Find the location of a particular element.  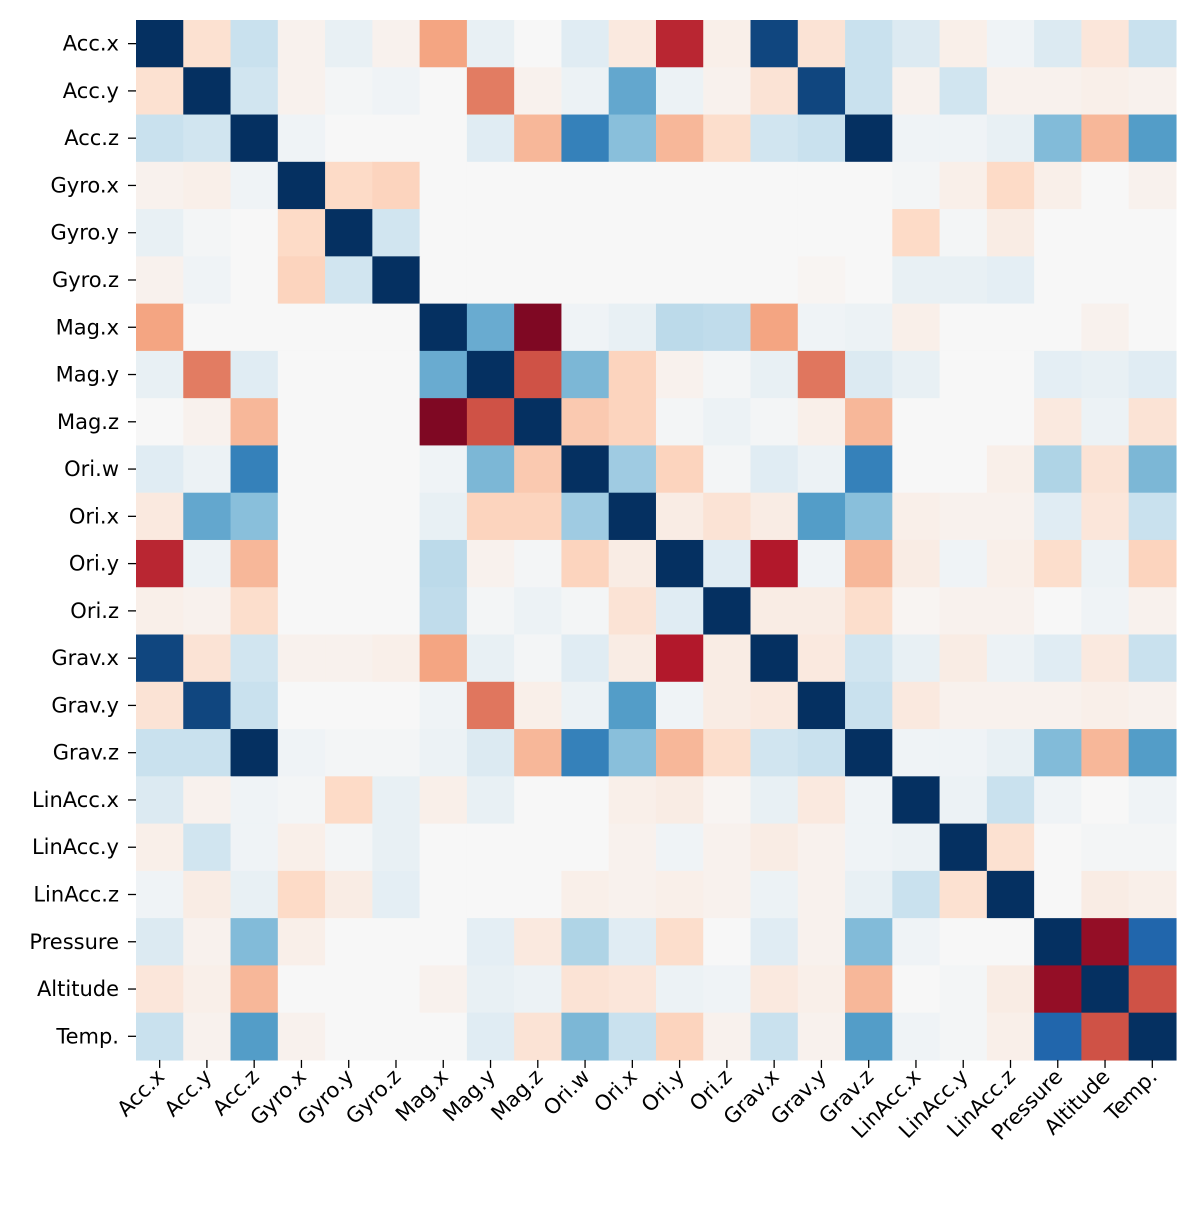

x-tick-label: Ori.w is located at coordinates (567, 1093).